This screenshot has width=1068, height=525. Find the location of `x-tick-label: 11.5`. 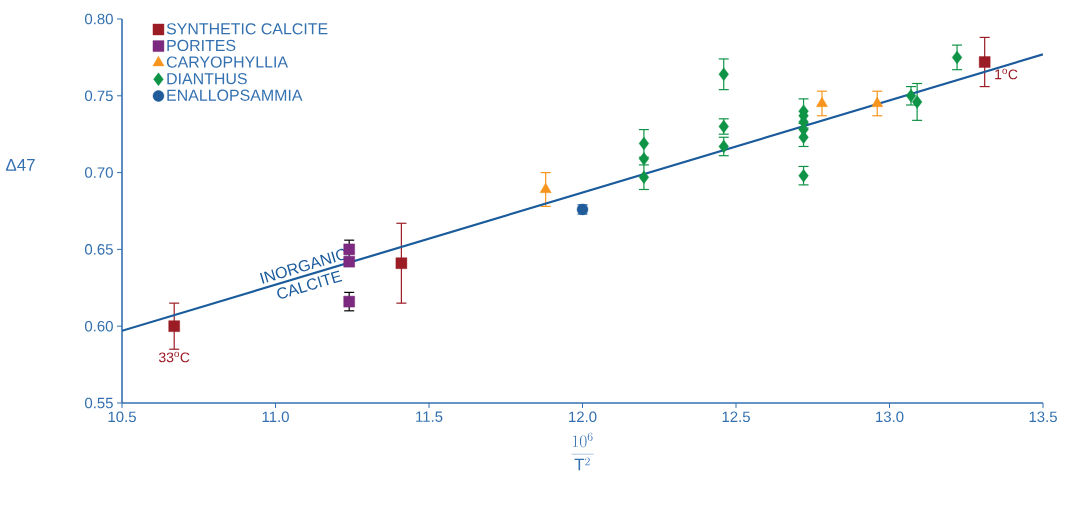

x-tick-label: 11.5 is located at coordinates (429, 416).